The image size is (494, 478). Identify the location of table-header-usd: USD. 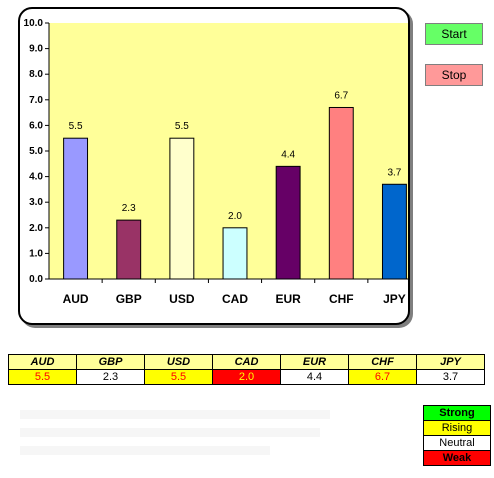
(178, 362).